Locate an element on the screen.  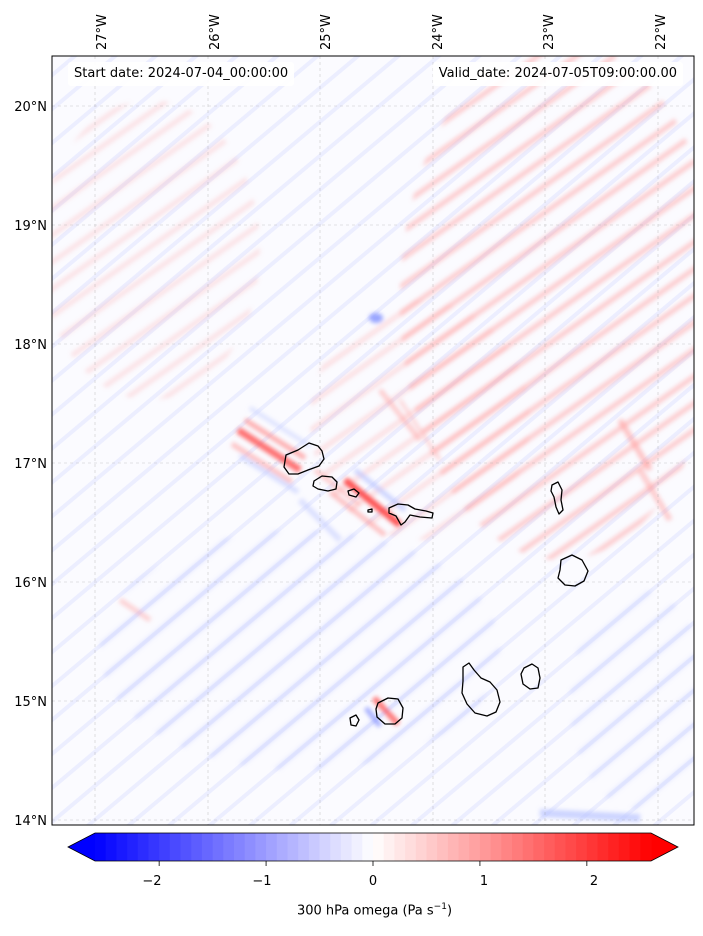
lon-label: 22°W is located at coordinates (661, 32).